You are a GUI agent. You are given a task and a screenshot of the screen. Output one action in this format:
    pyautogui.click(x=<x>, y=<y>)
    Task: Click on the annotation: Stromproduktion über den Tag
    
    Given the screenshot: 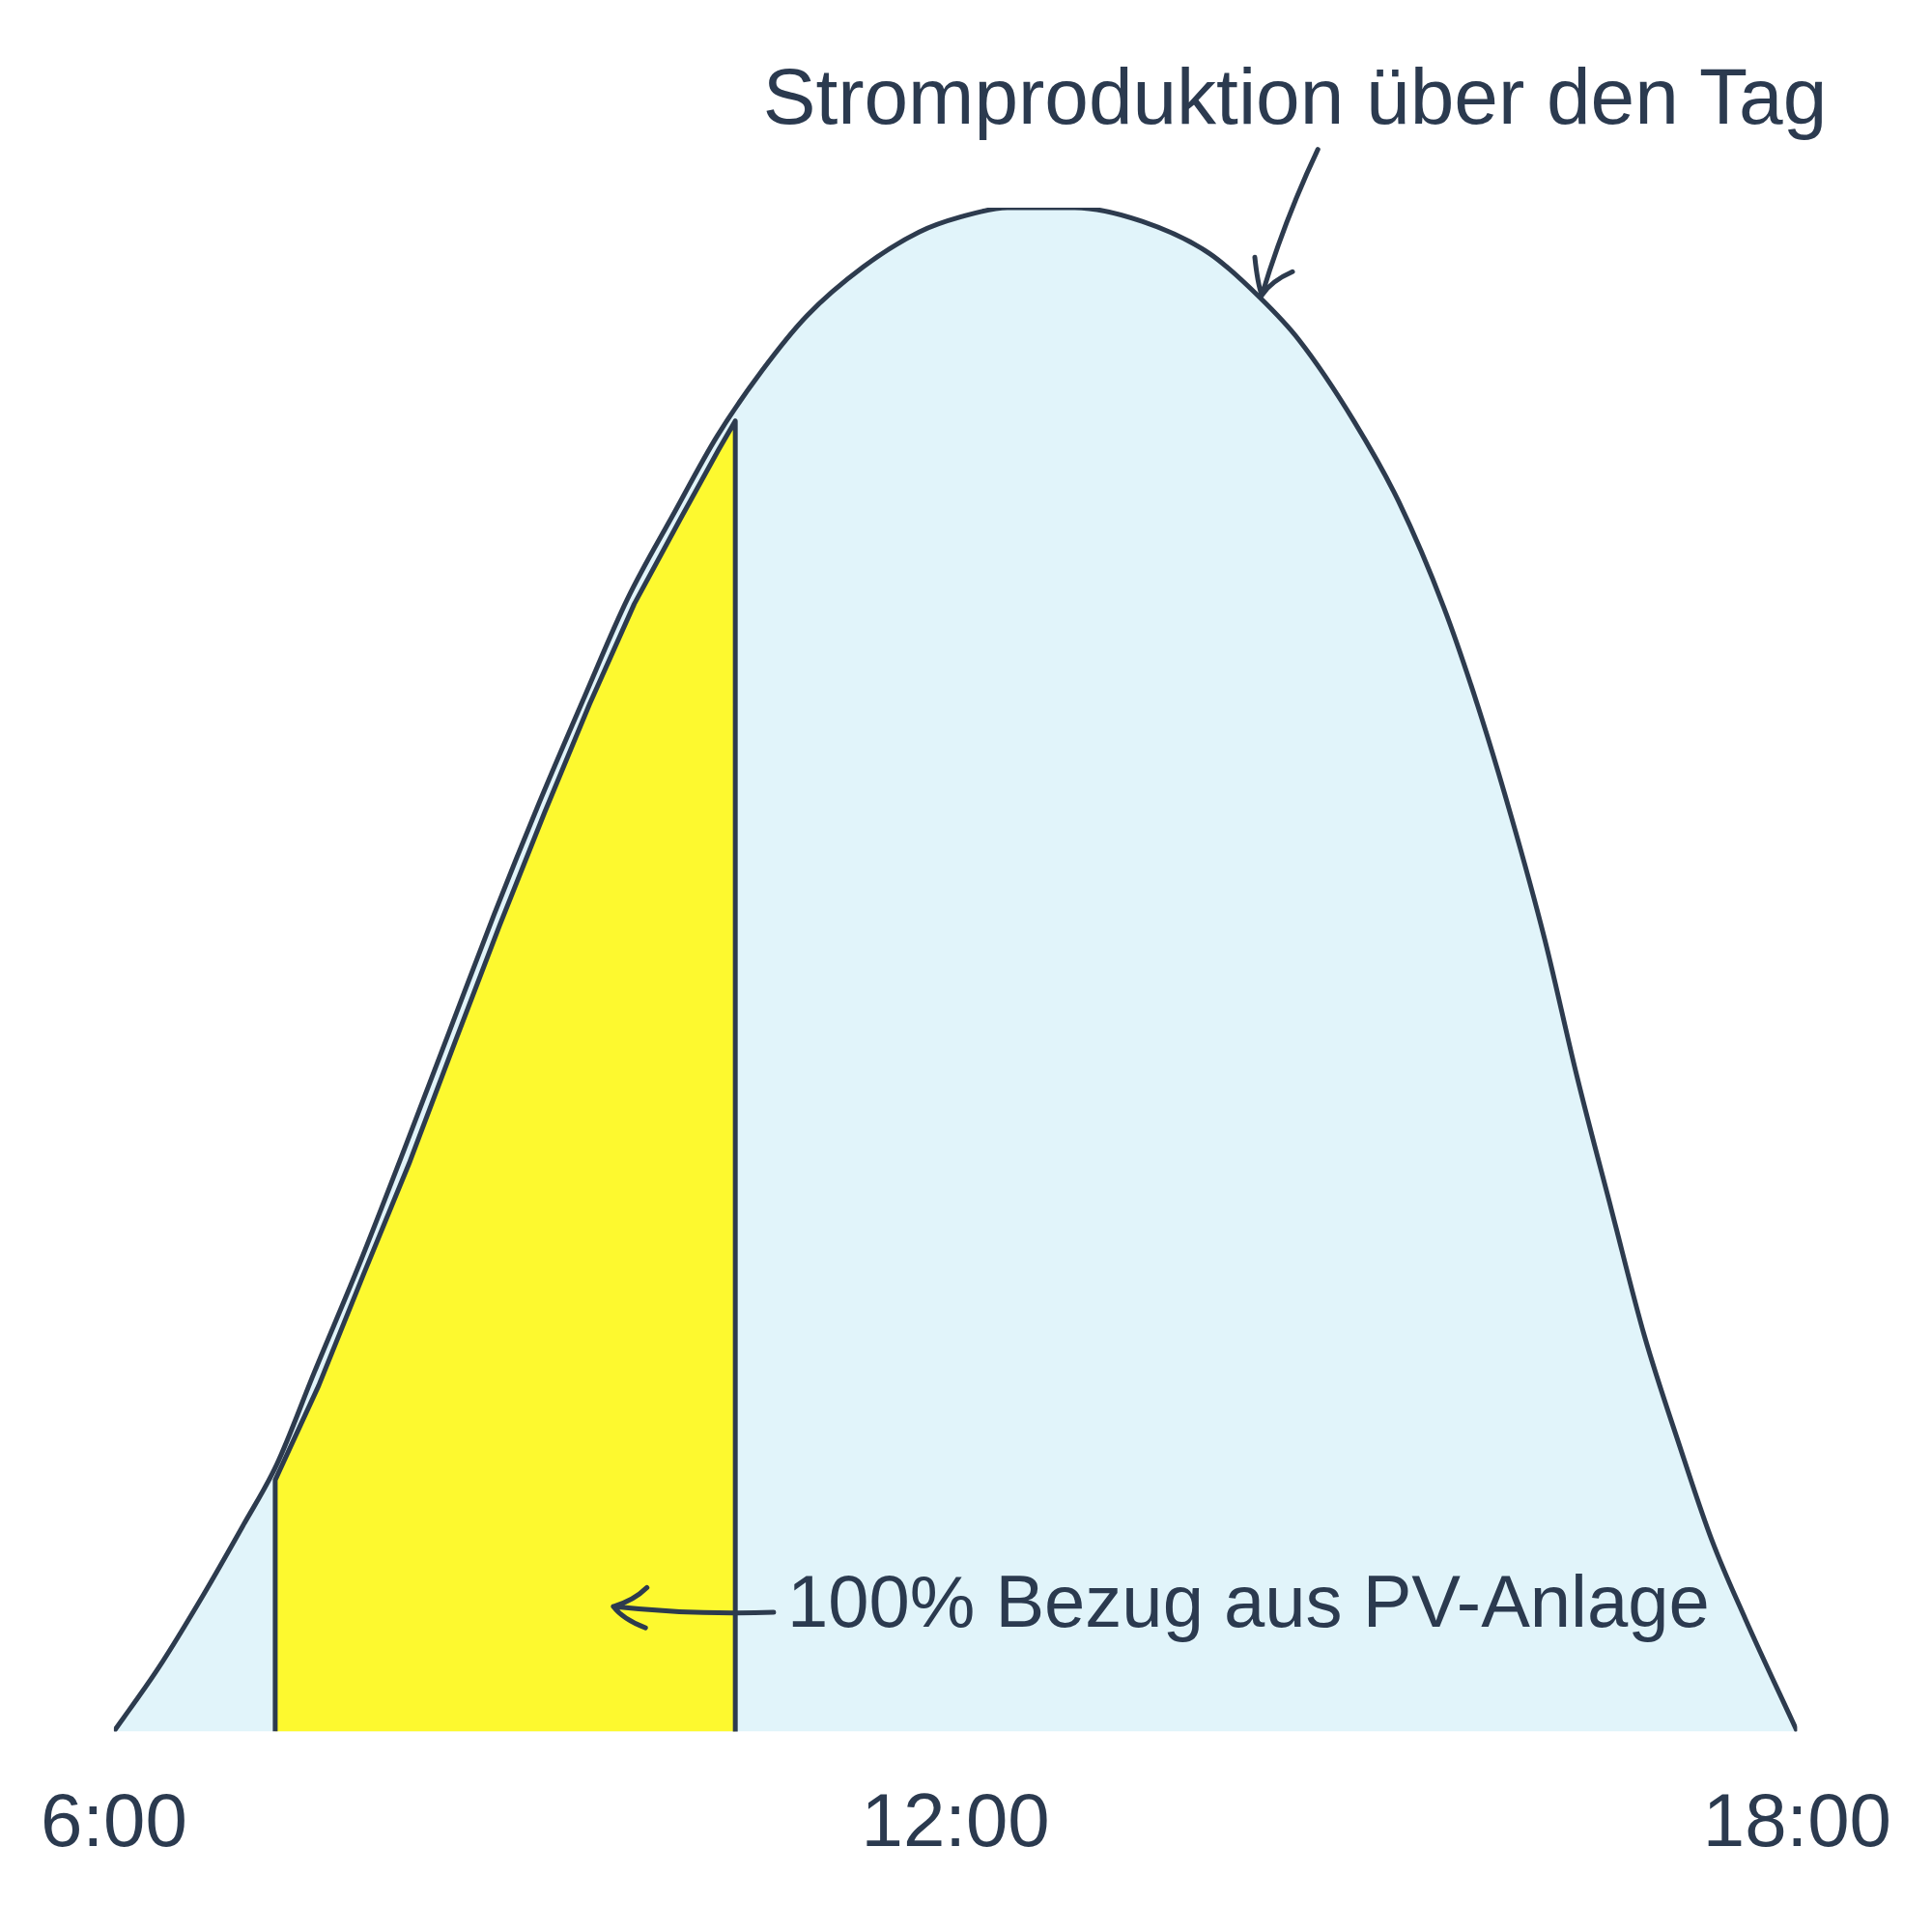 What is the action you would take?
    pyautogui.click(x=1295, y=95)
    